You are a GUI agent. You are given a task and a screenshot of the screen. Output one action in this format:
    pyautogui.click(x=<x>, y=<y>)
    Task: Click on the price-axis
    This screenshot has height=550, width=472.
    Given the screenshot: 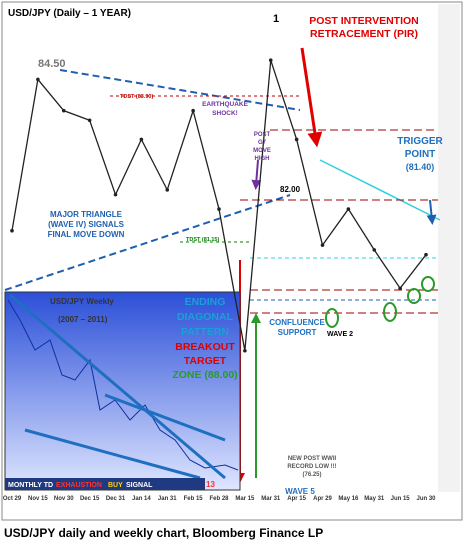 What is the action you would take?
    pyautogui.click(x=449, y=248)
    